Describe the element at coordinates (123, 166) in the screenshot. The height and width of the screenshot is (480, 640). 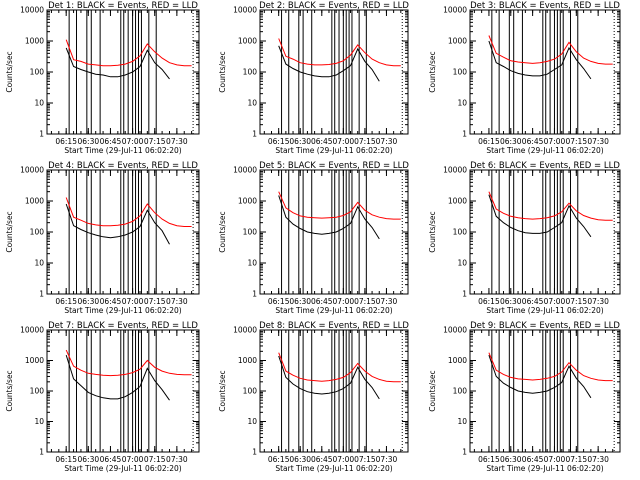
I see `chart-title: Det 4: BLACK = Events, RED = LLD` at that location.